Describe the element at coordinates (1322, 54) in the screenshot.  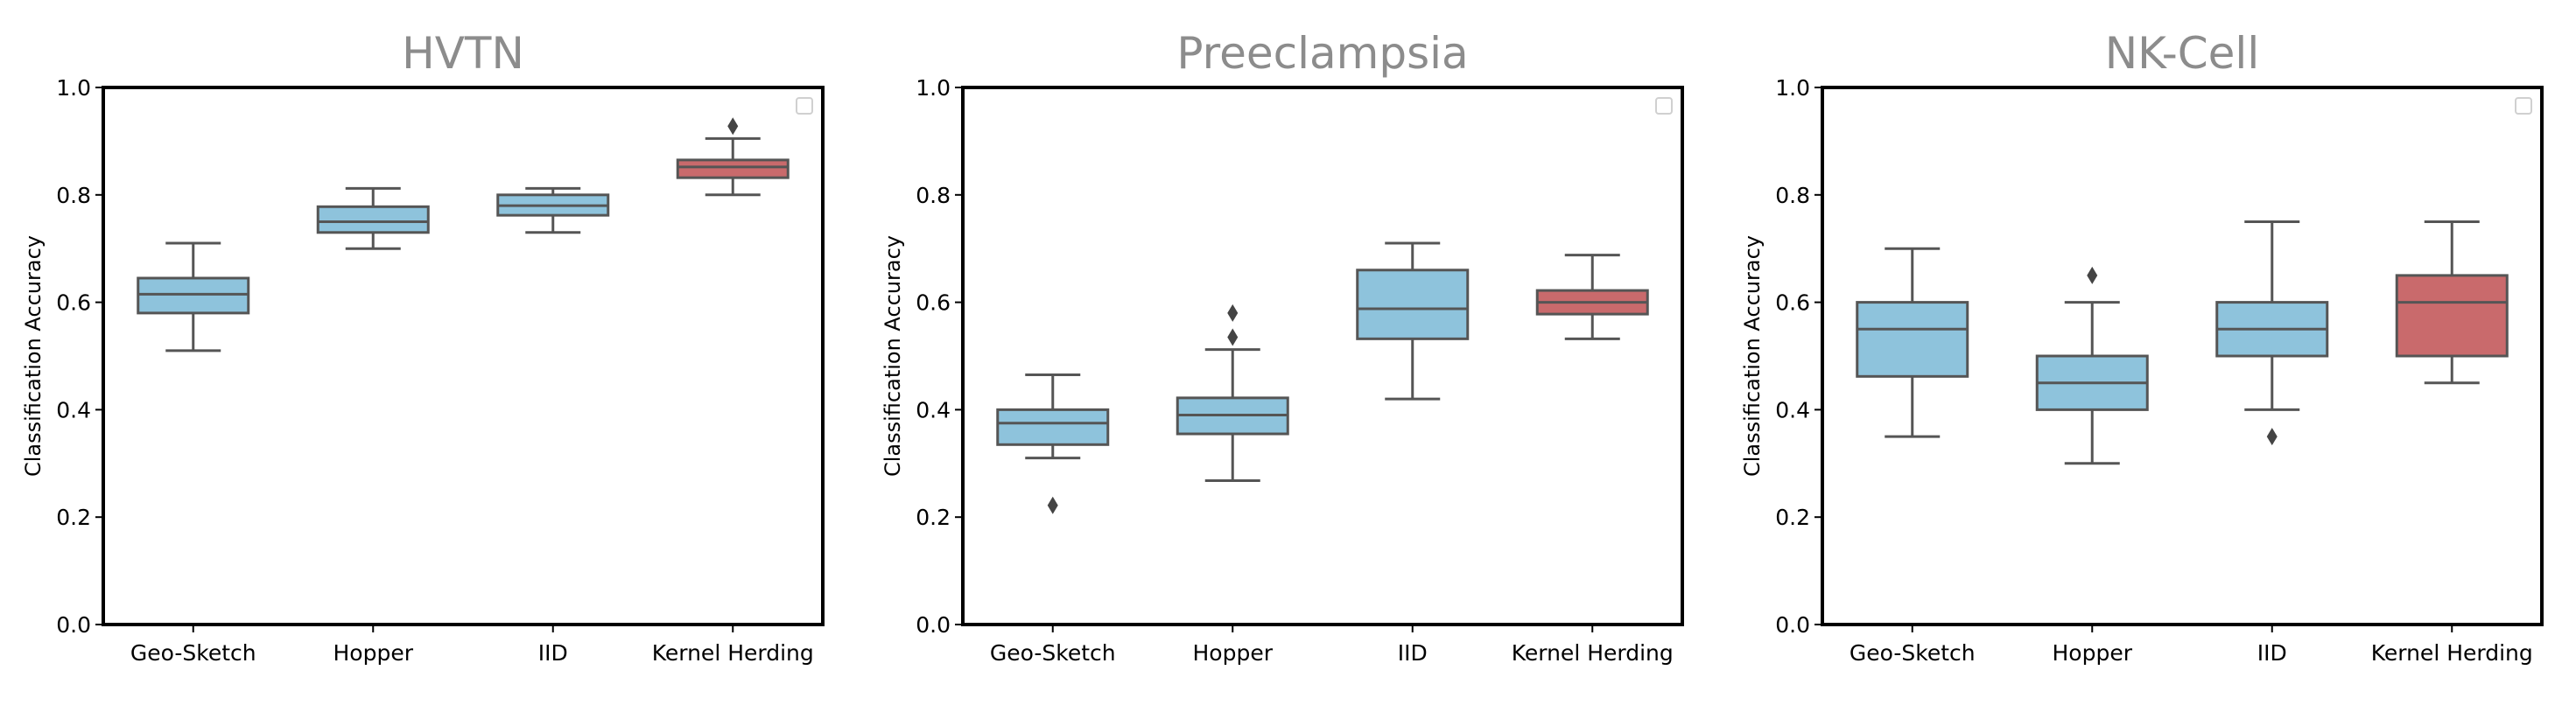
I see `panel-title: Preeclampsia` at that location.